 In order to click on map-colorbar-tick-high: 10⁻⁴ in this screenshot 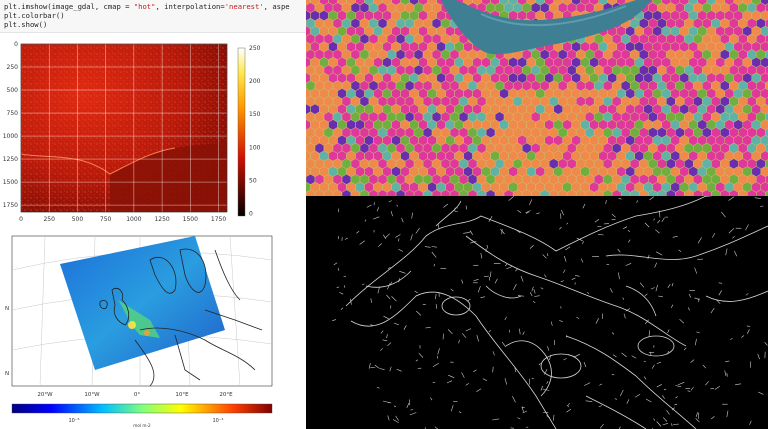, I will do `click(217, 421)`.